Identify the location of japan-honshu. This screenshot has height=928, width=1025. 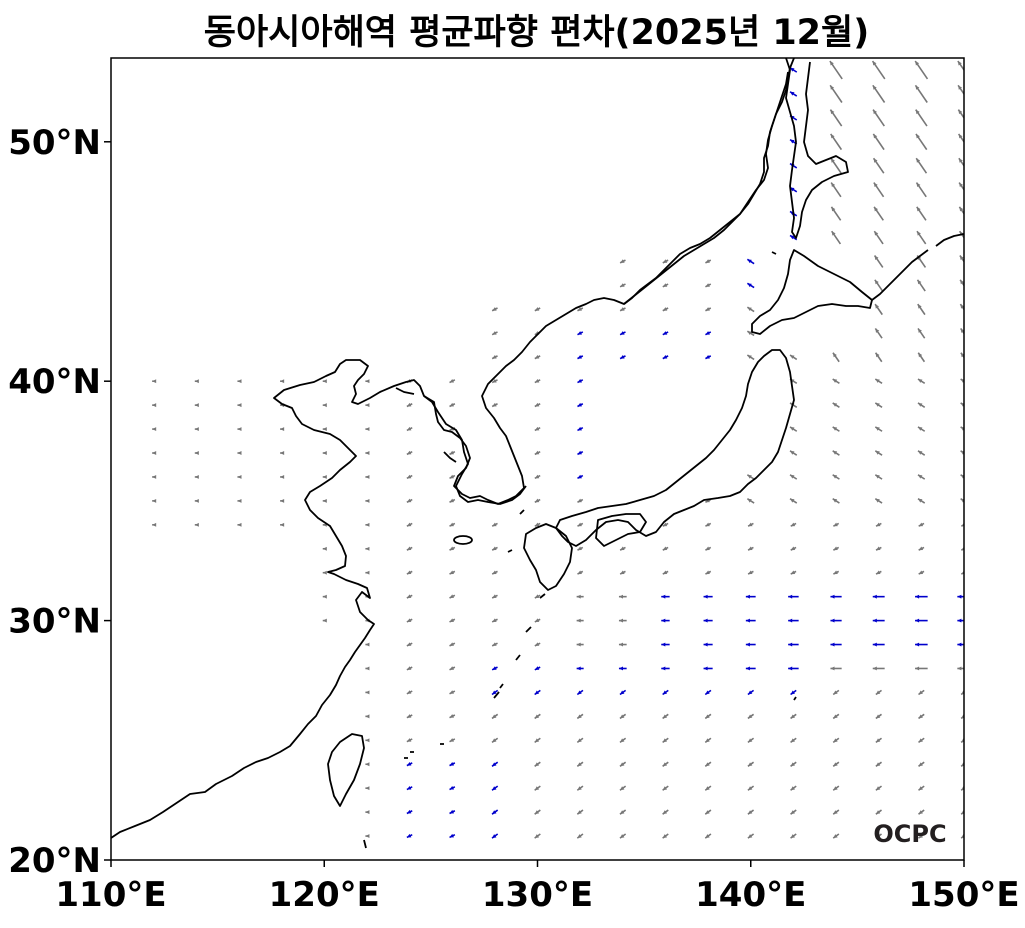
(675, 448).